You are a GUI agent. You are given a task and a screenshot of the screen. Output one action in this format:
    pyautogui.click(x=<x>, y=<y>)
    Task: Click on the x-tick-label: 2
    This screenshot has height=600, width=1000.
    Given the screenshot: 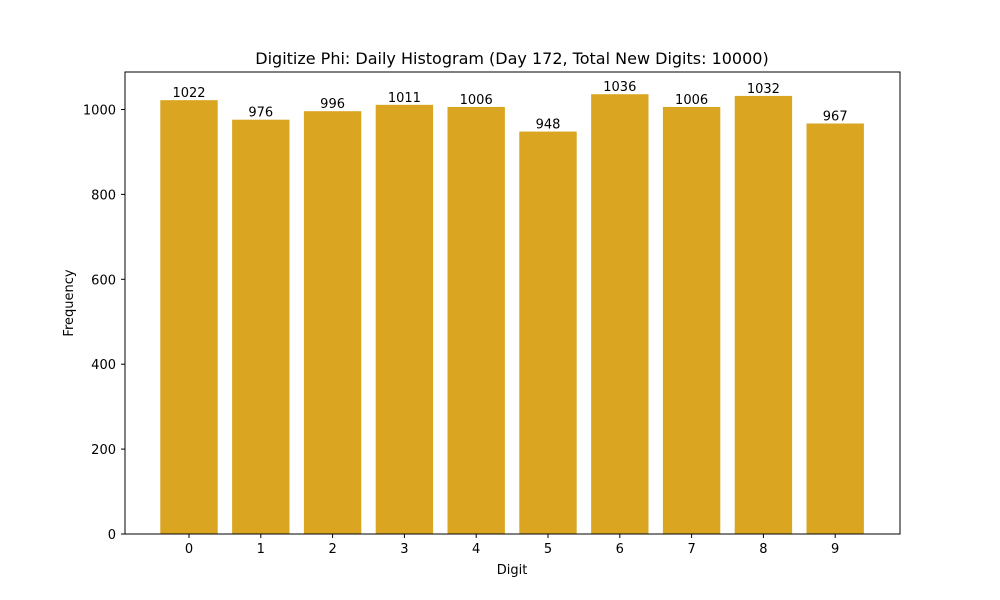 What is the action you would take?
    pyautogui.click(x=332, y=549)
    